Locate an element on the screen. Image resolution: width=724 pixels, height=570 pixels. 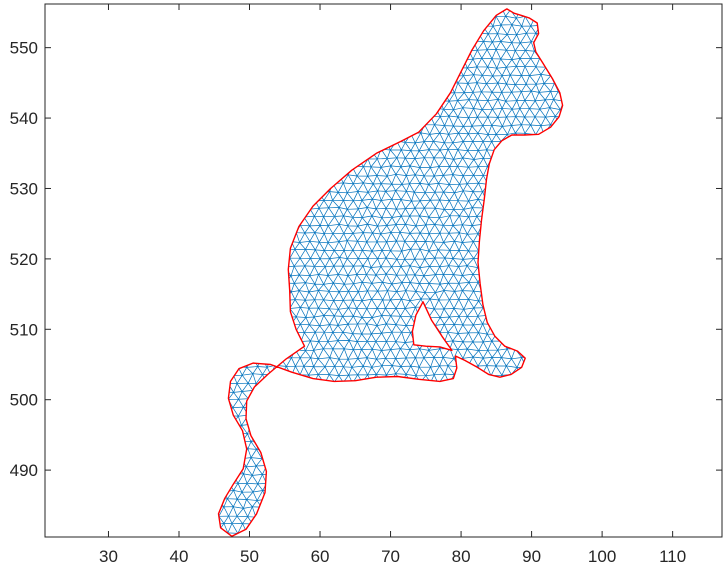
y-tick-label: 530 is located at coordinates (24, 188).